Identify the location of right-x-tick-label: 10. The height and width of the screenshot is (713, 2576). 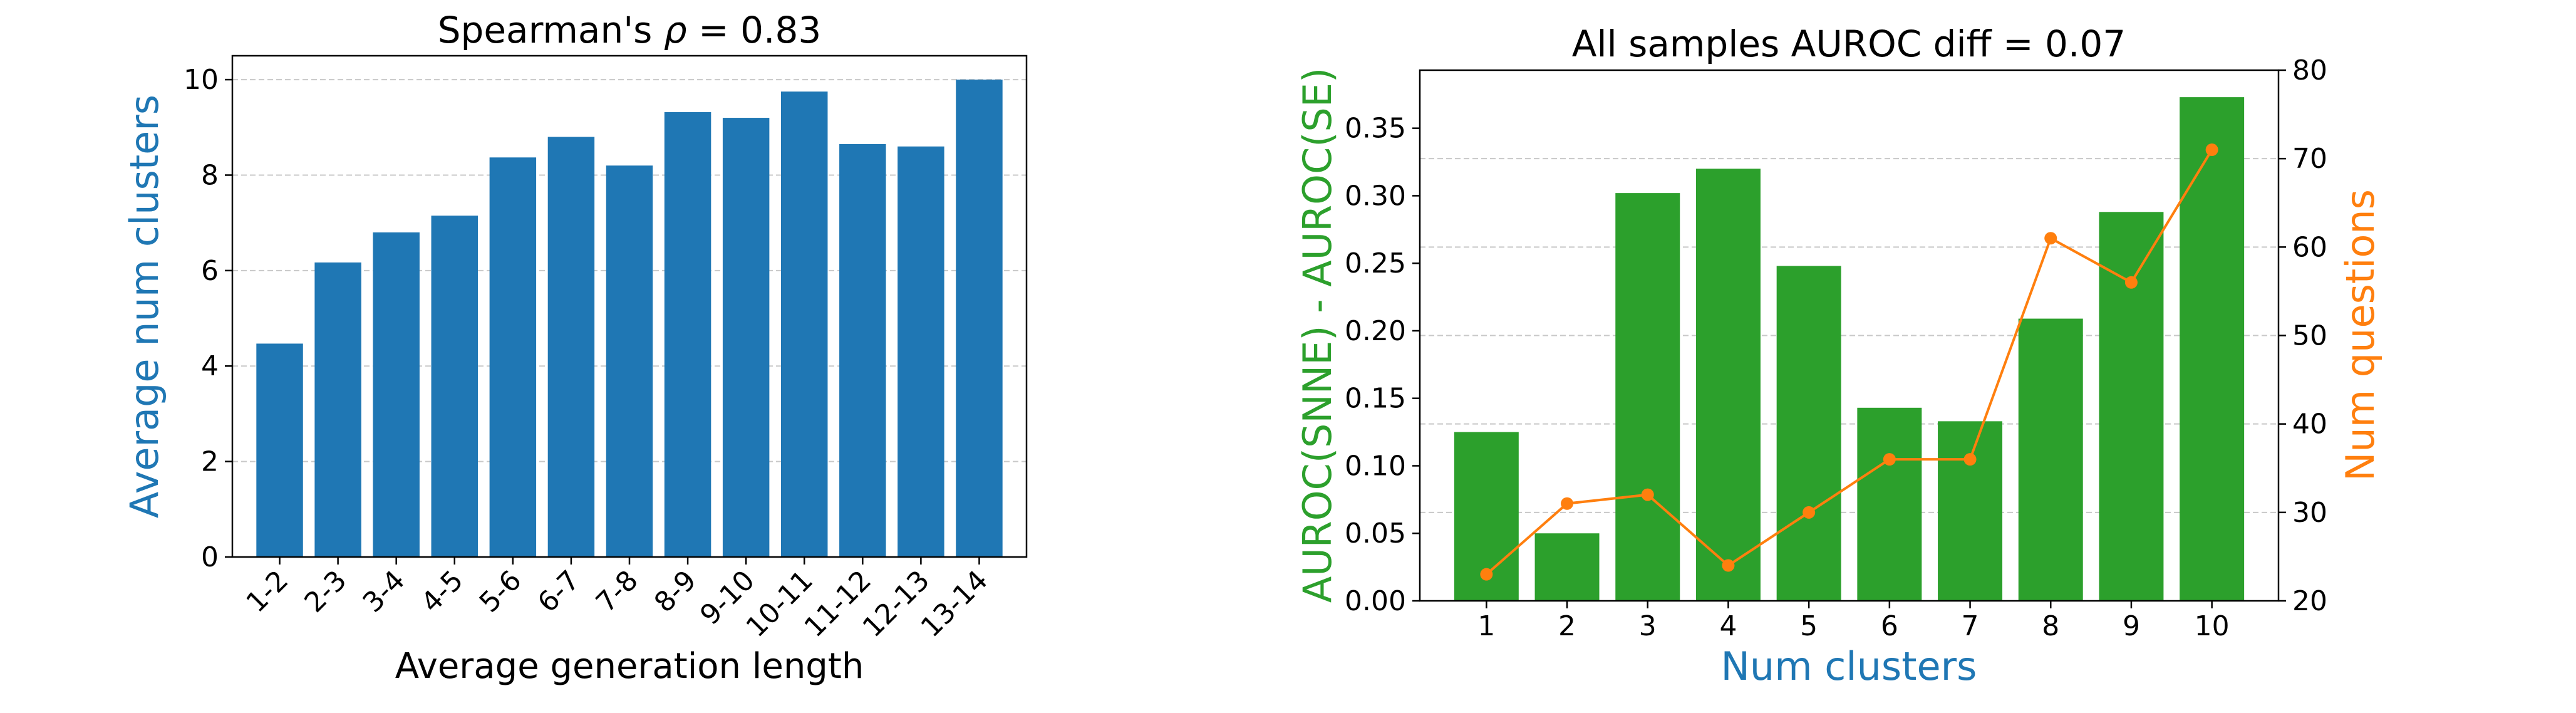
(2212, 626).